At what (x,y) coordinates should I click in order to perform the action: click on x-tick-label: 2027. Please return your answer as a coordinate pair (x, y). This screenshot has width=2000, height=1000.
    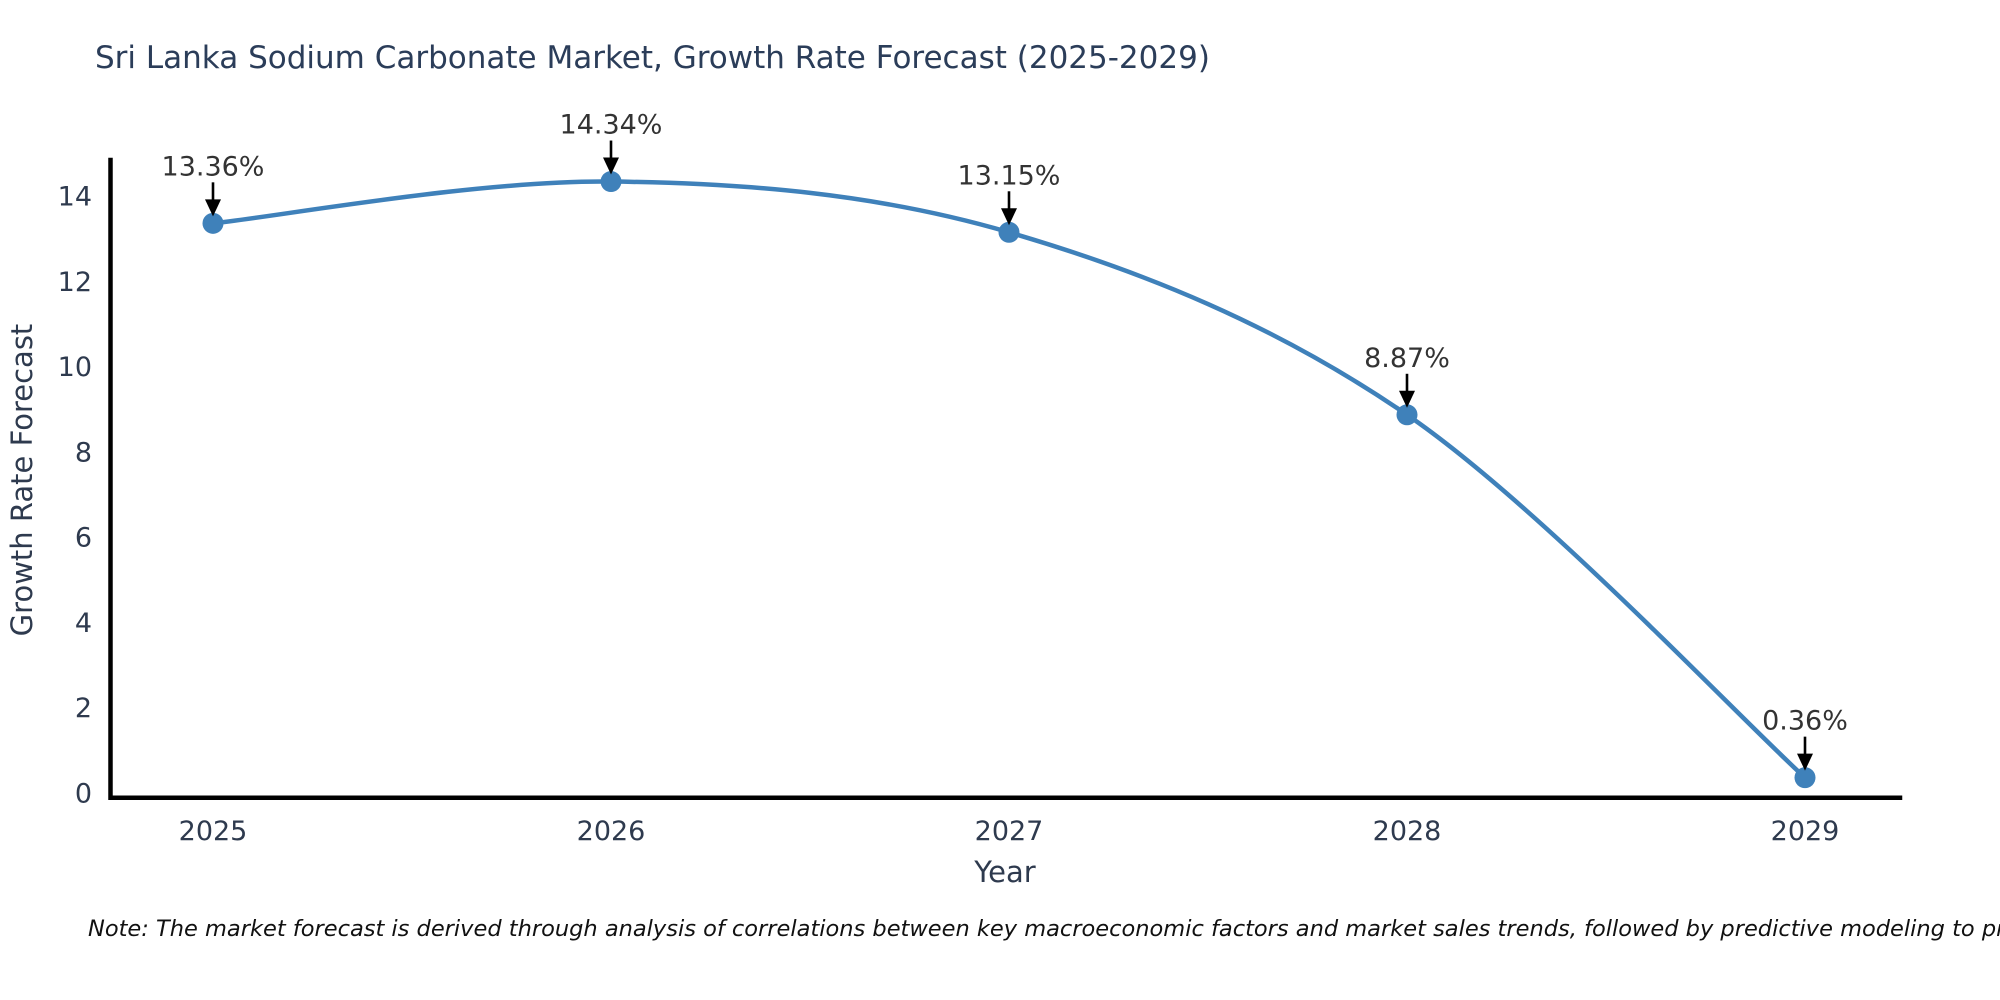
    Looking at the image, I should click on (1009, 831).